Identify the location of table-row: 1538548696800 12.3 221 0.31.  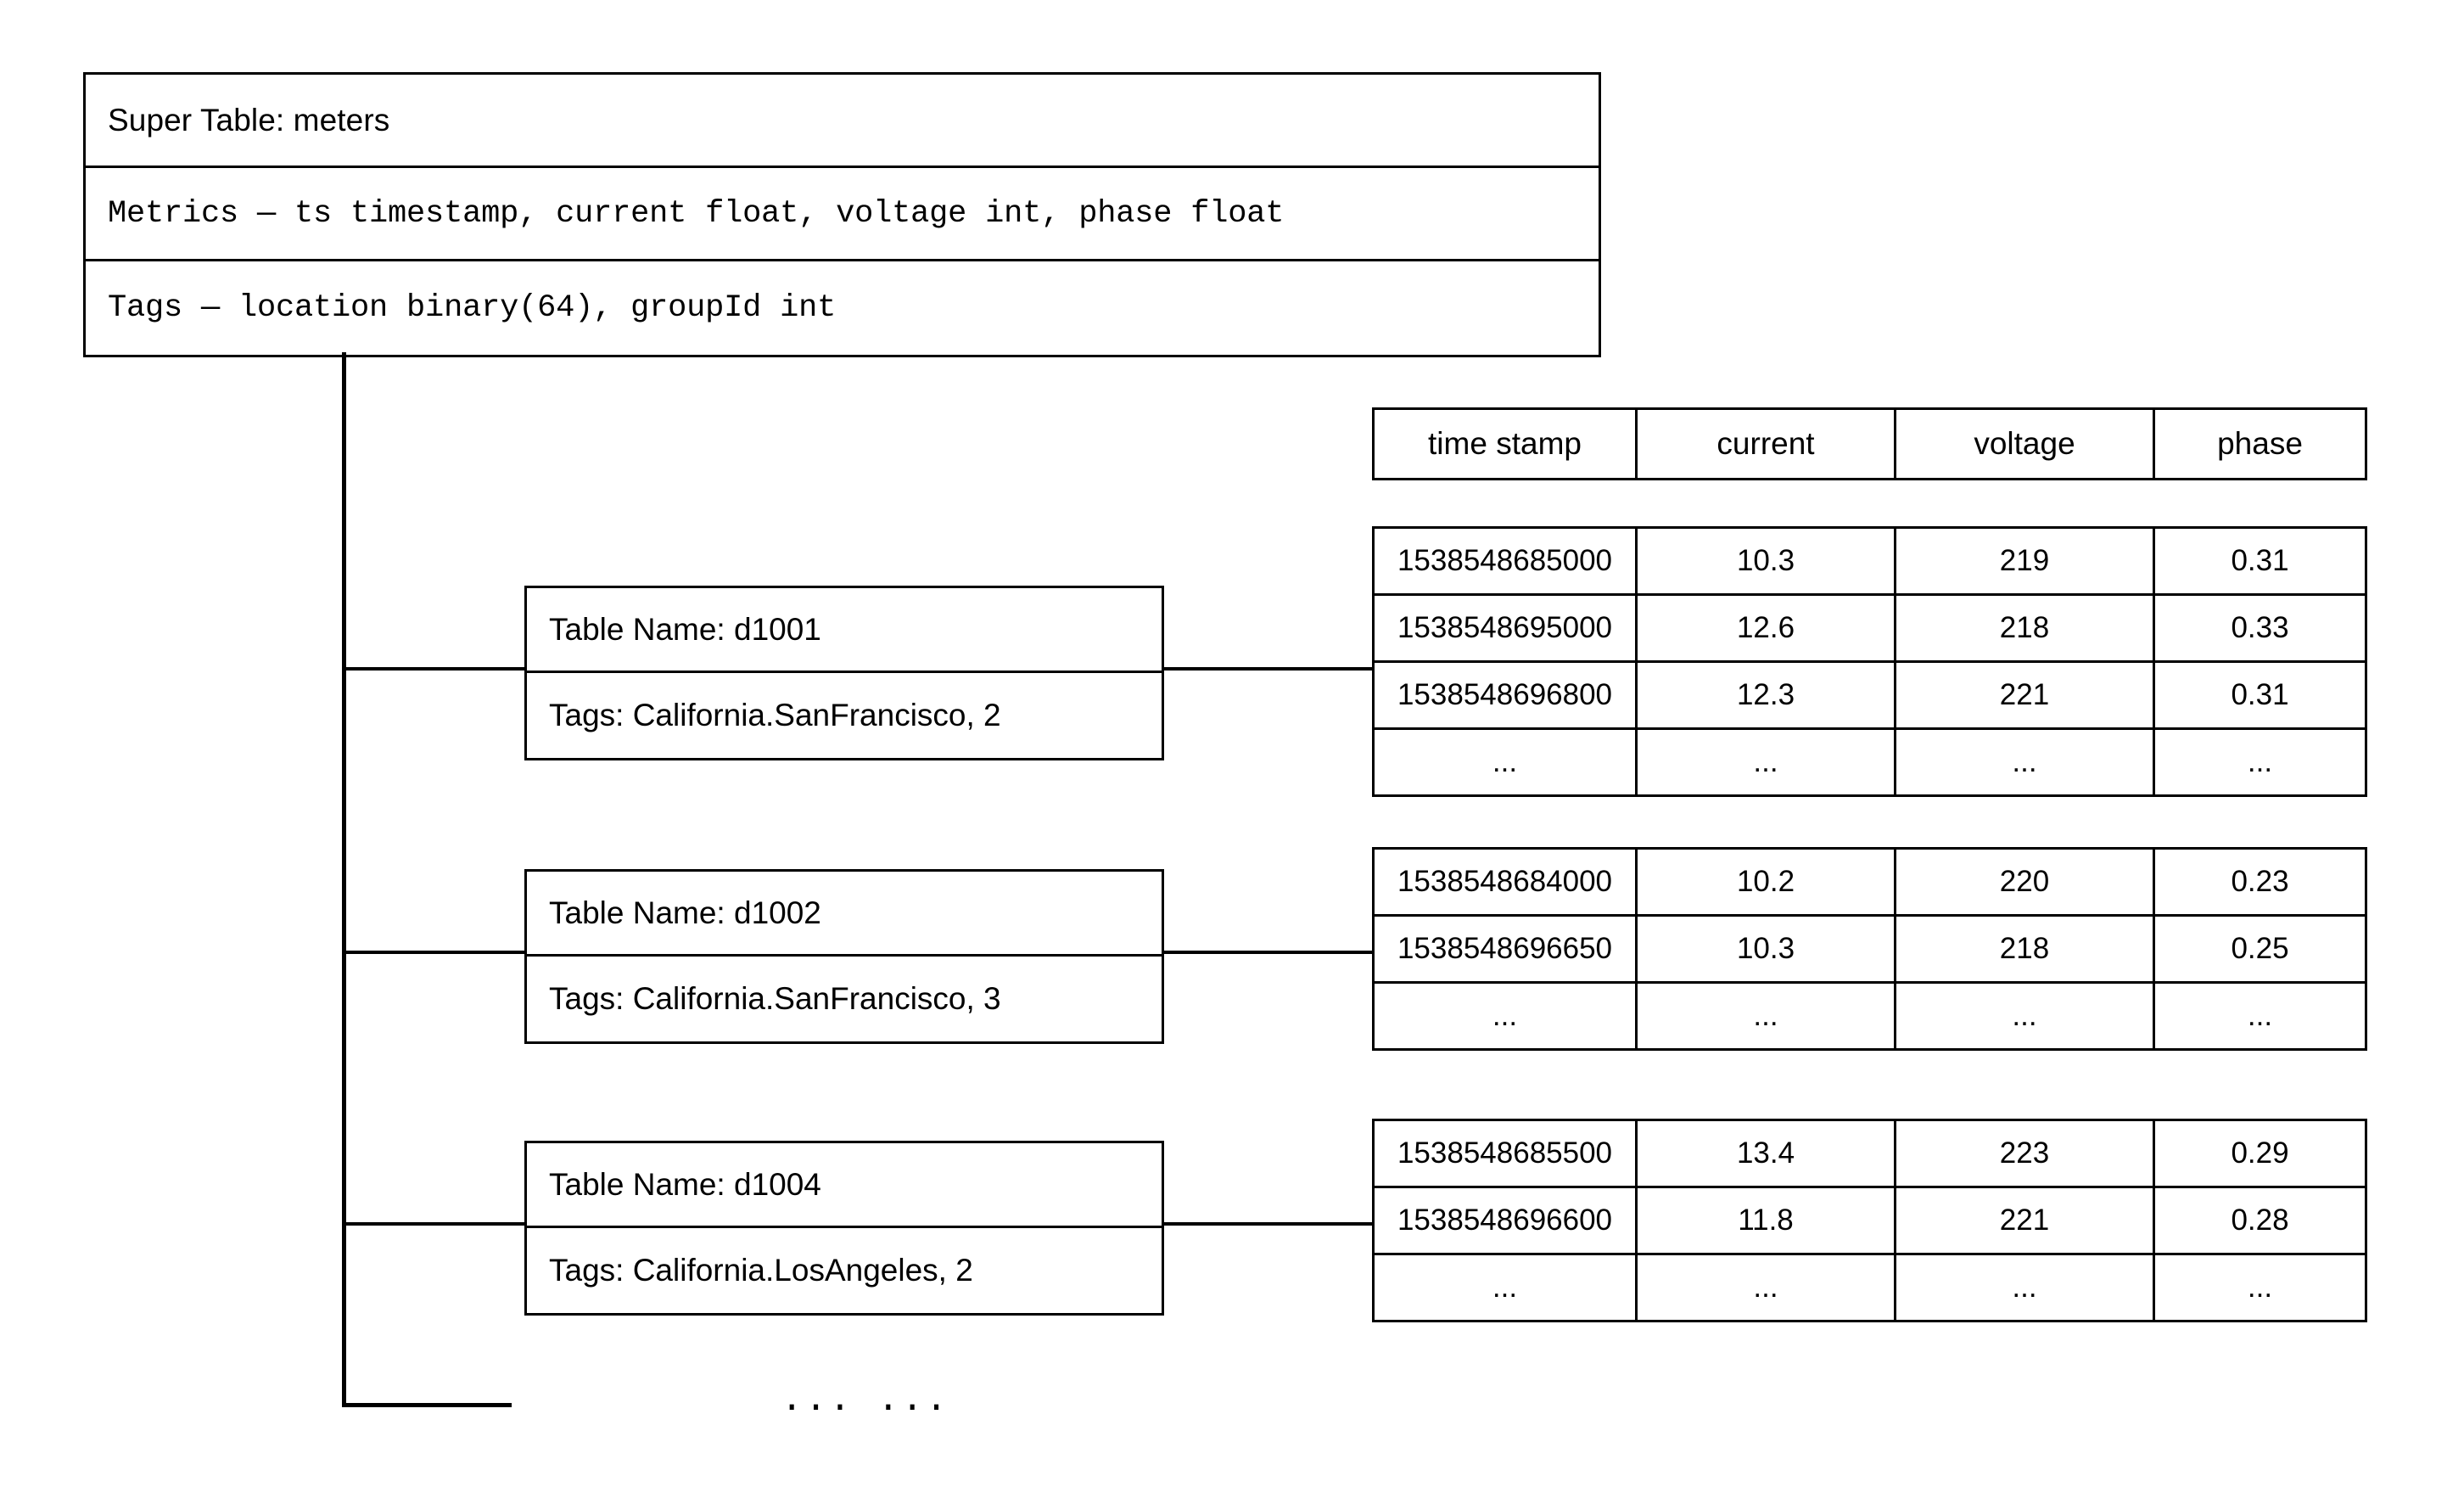
(1869, 695).